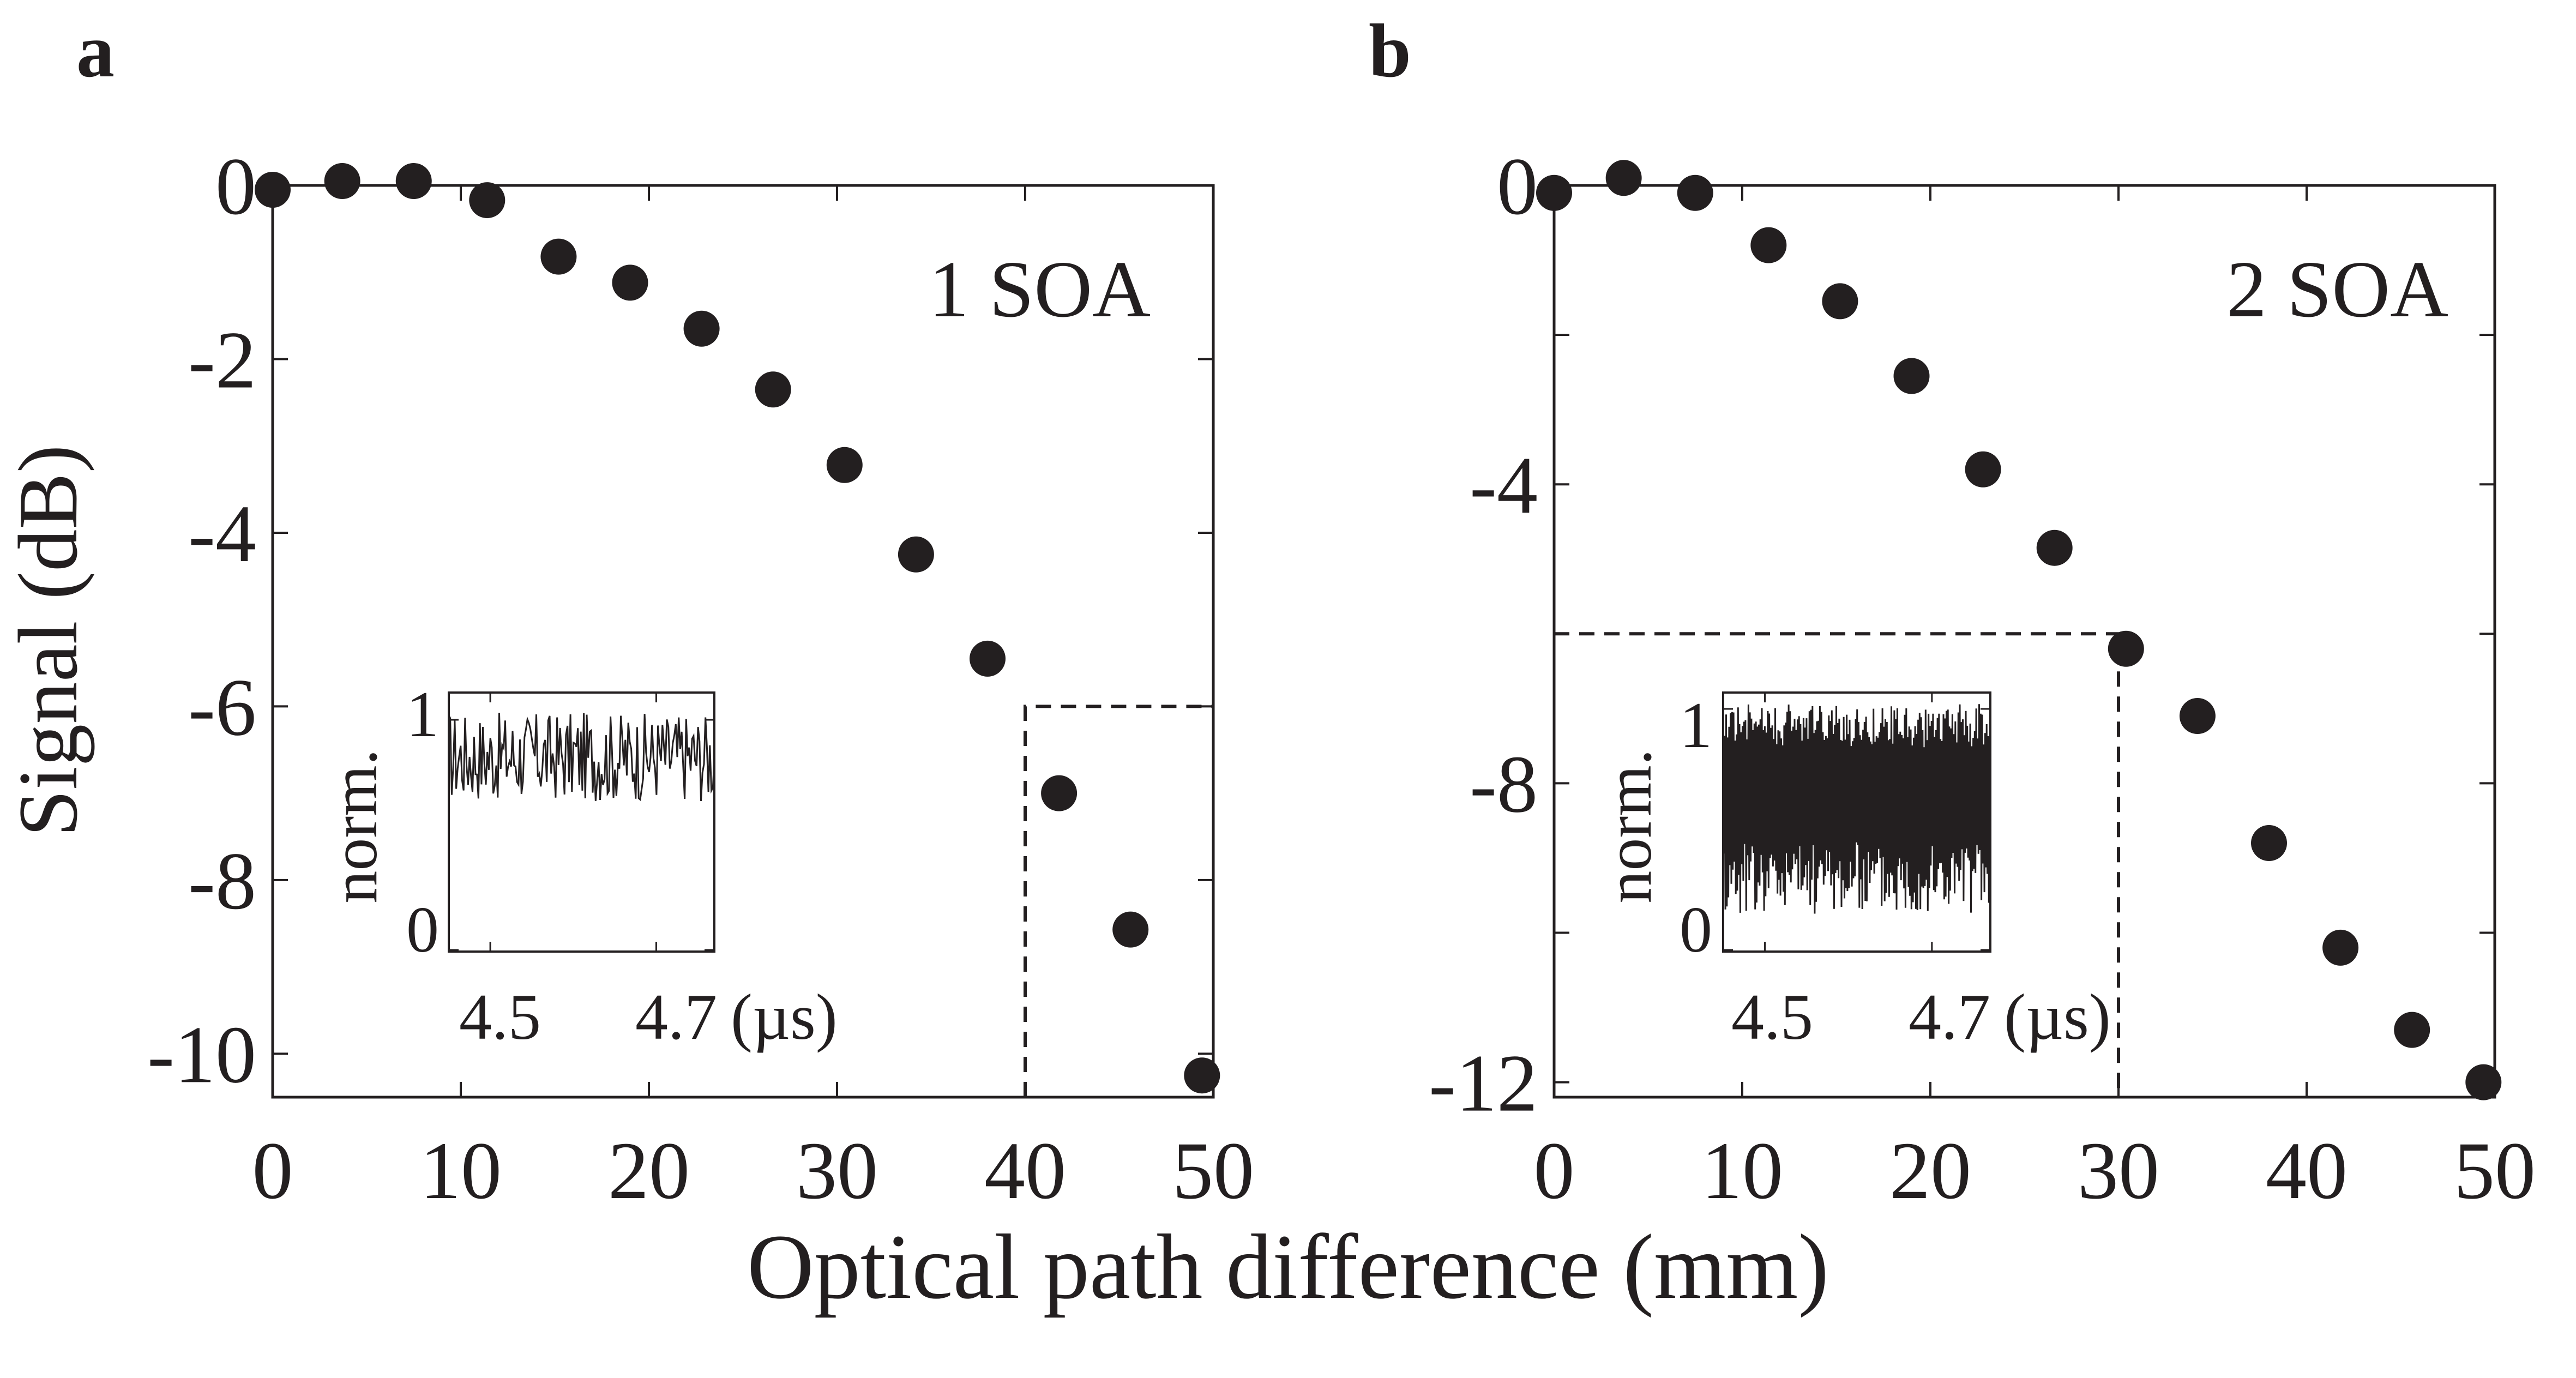 The image size is (2576, 1378). Describe the element at coordinates (1856, 809) in the screenshot. I see `panel-b-inset-signal` at that location.